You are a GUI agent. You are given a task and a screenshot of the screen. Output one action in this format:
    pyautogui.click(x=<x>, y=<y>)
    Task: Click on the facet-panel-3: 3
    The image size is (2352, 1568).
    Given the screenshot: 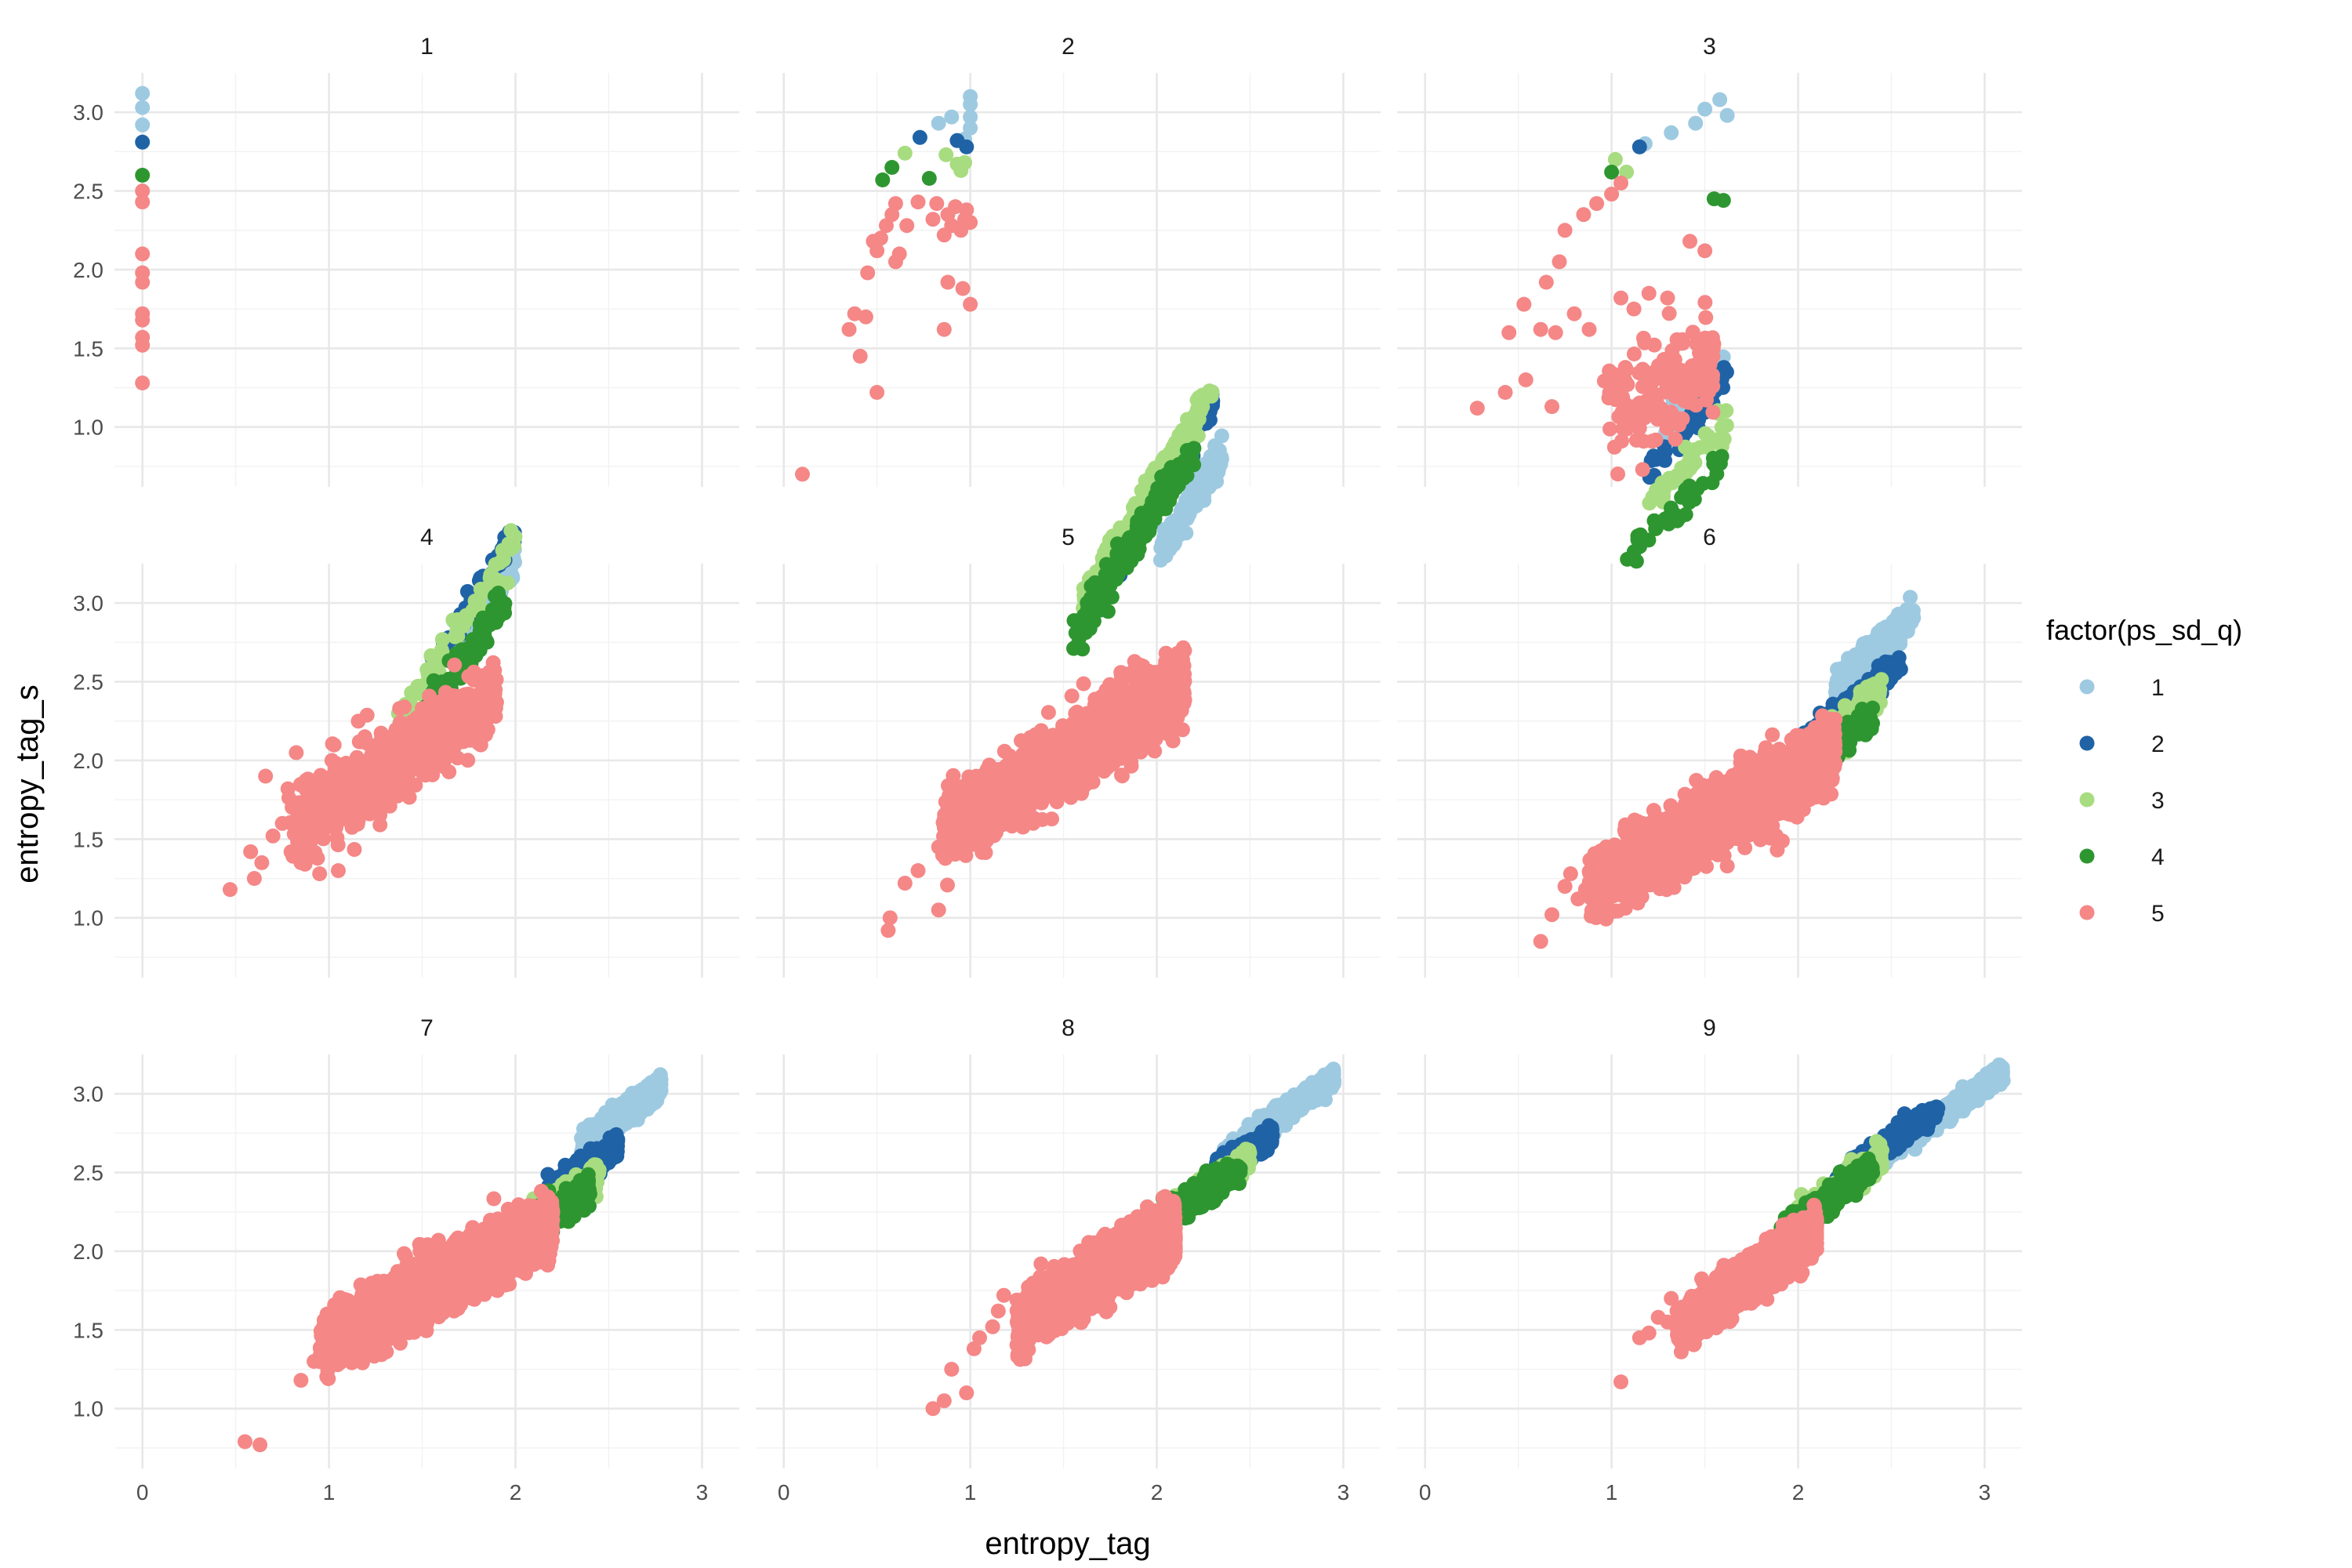 What is the action you would take?
    pyautogui.click(x=1709, y=301)
    